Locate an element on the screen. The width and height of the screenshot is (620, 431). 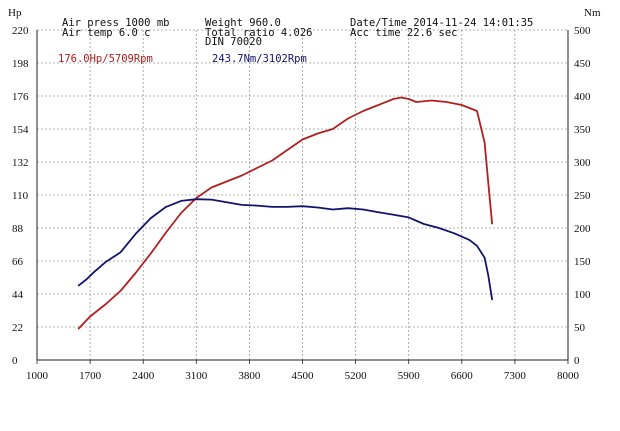
y-right-tick-label: 100 is located at coordinates (582, 295).